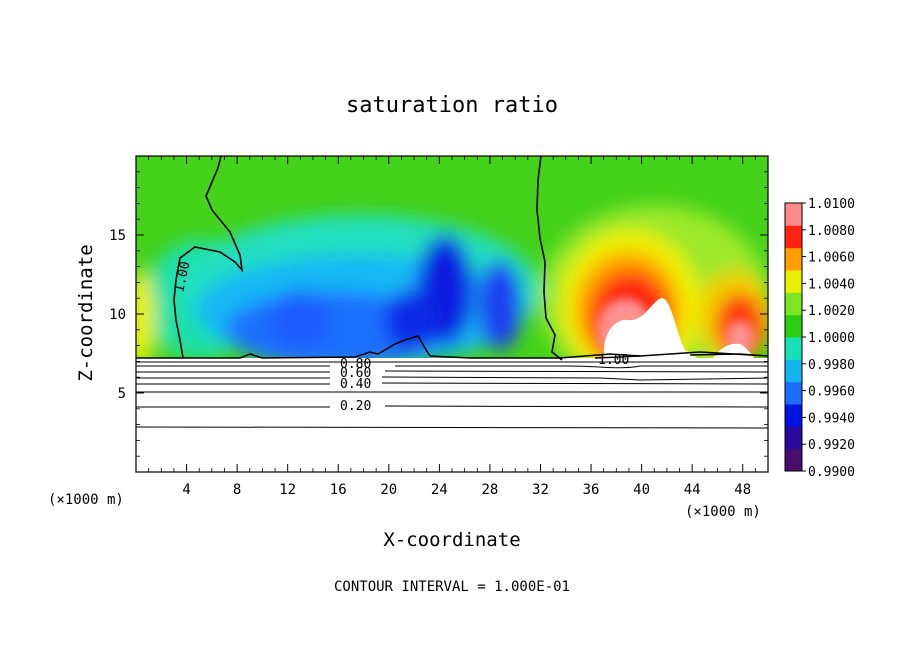 The height and width of the screenshot is (654, 904). Describe the element at coordinates (831, 392) in the screenshot. I see `colorbar-label: 0.9960` at that location.